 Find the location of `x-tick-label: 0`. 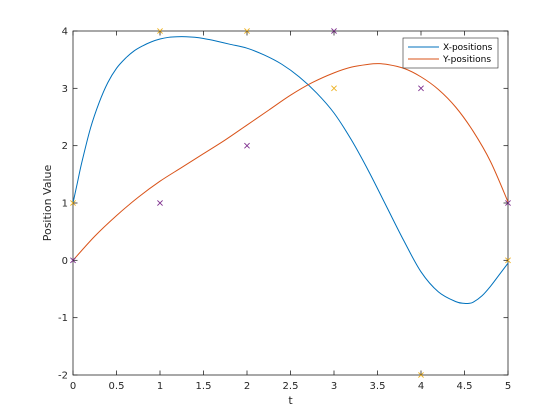

x-tick-label: 0 is located at coordinates (73, 386).